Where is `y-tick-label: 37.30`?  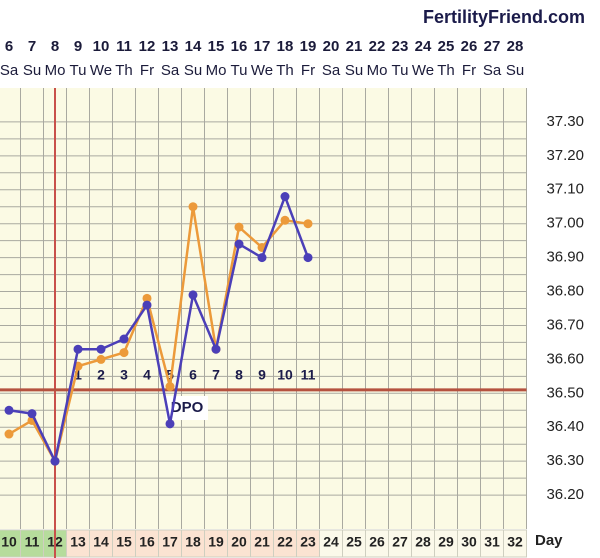 y-tick-label: 37.30 is located at coordinates (565, 121).